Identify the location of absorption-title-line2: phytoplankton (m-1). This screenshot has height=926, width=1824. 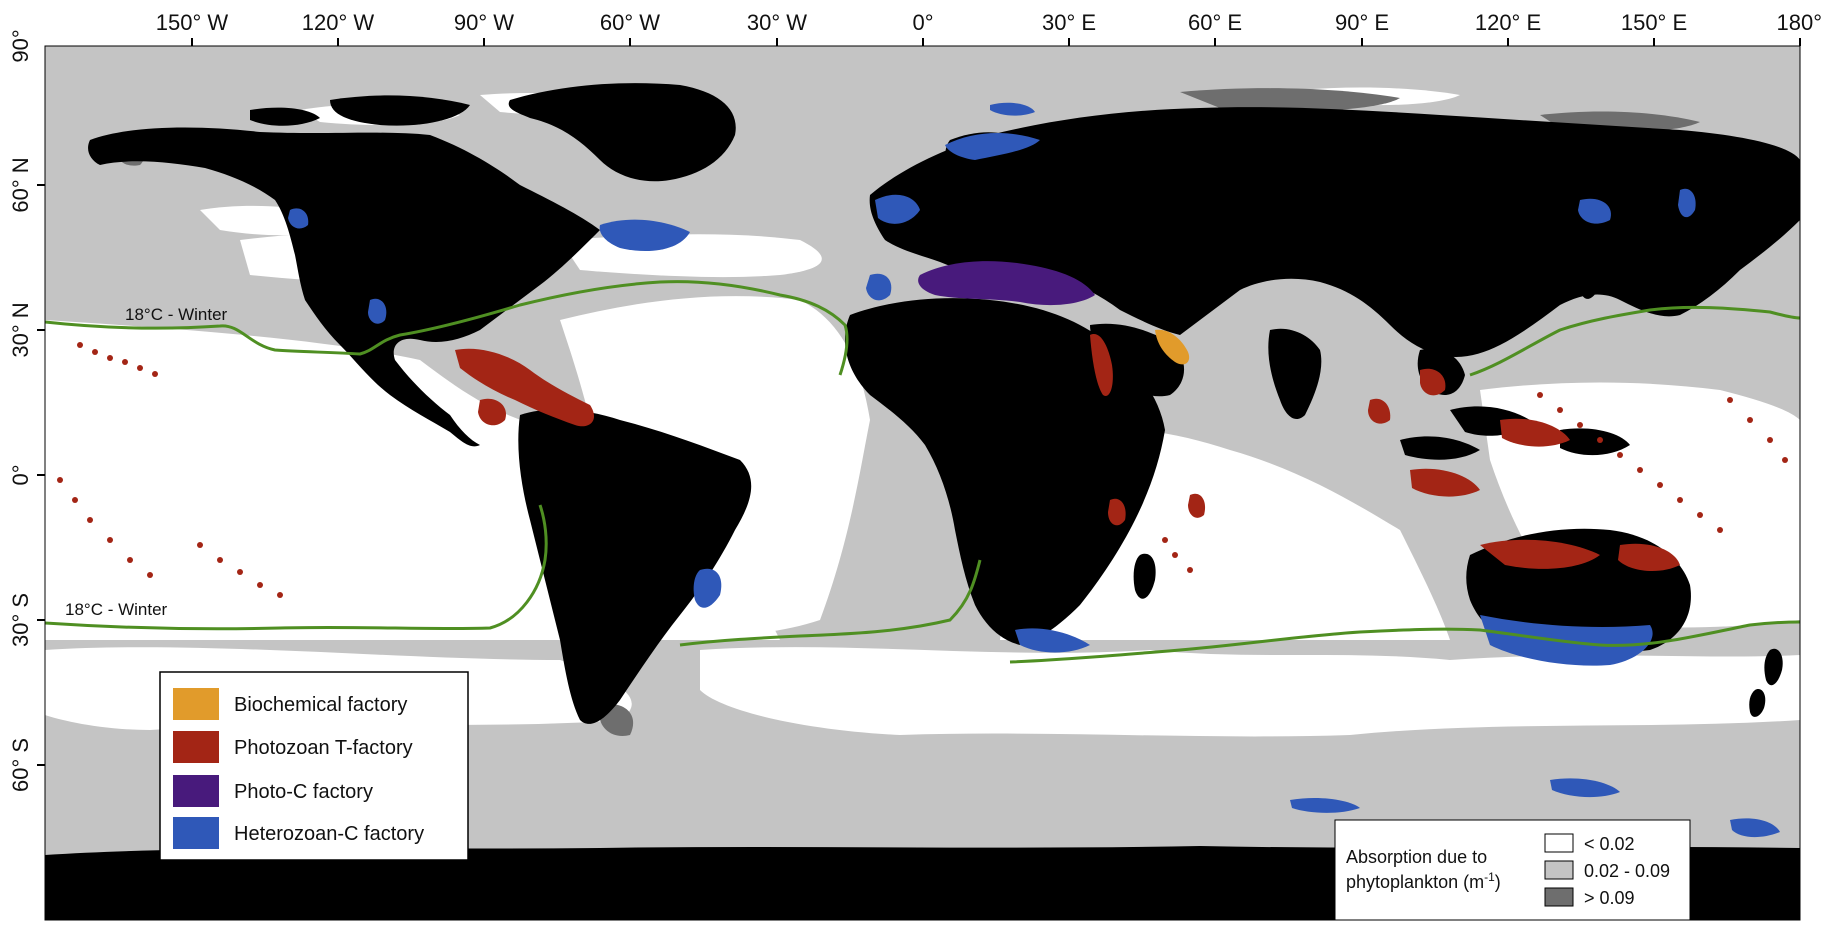
(1423, 881).